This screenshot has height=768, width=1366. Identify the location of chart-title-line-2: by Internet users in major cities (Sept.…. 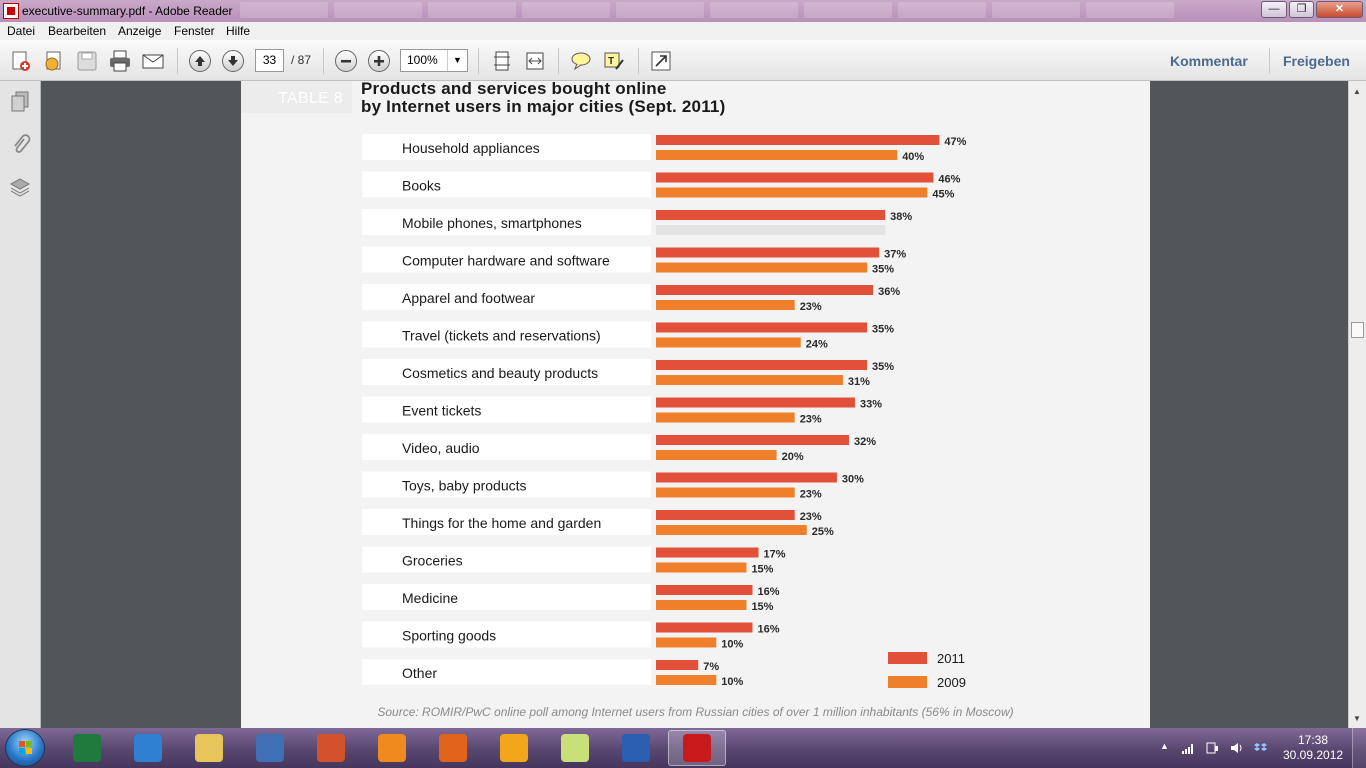
(543, 106).